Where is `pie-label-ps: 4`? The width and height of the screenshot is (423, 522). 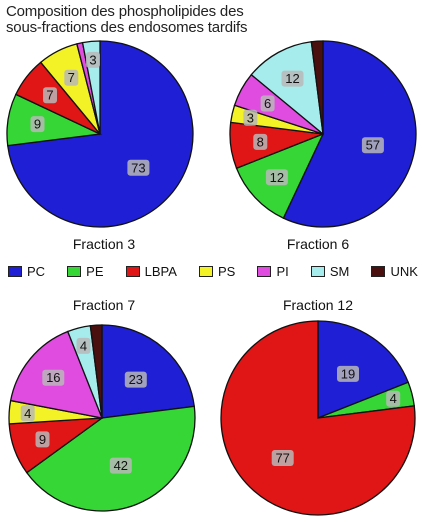 pie-label-ps: 4 is located at coordinates (27, 413).